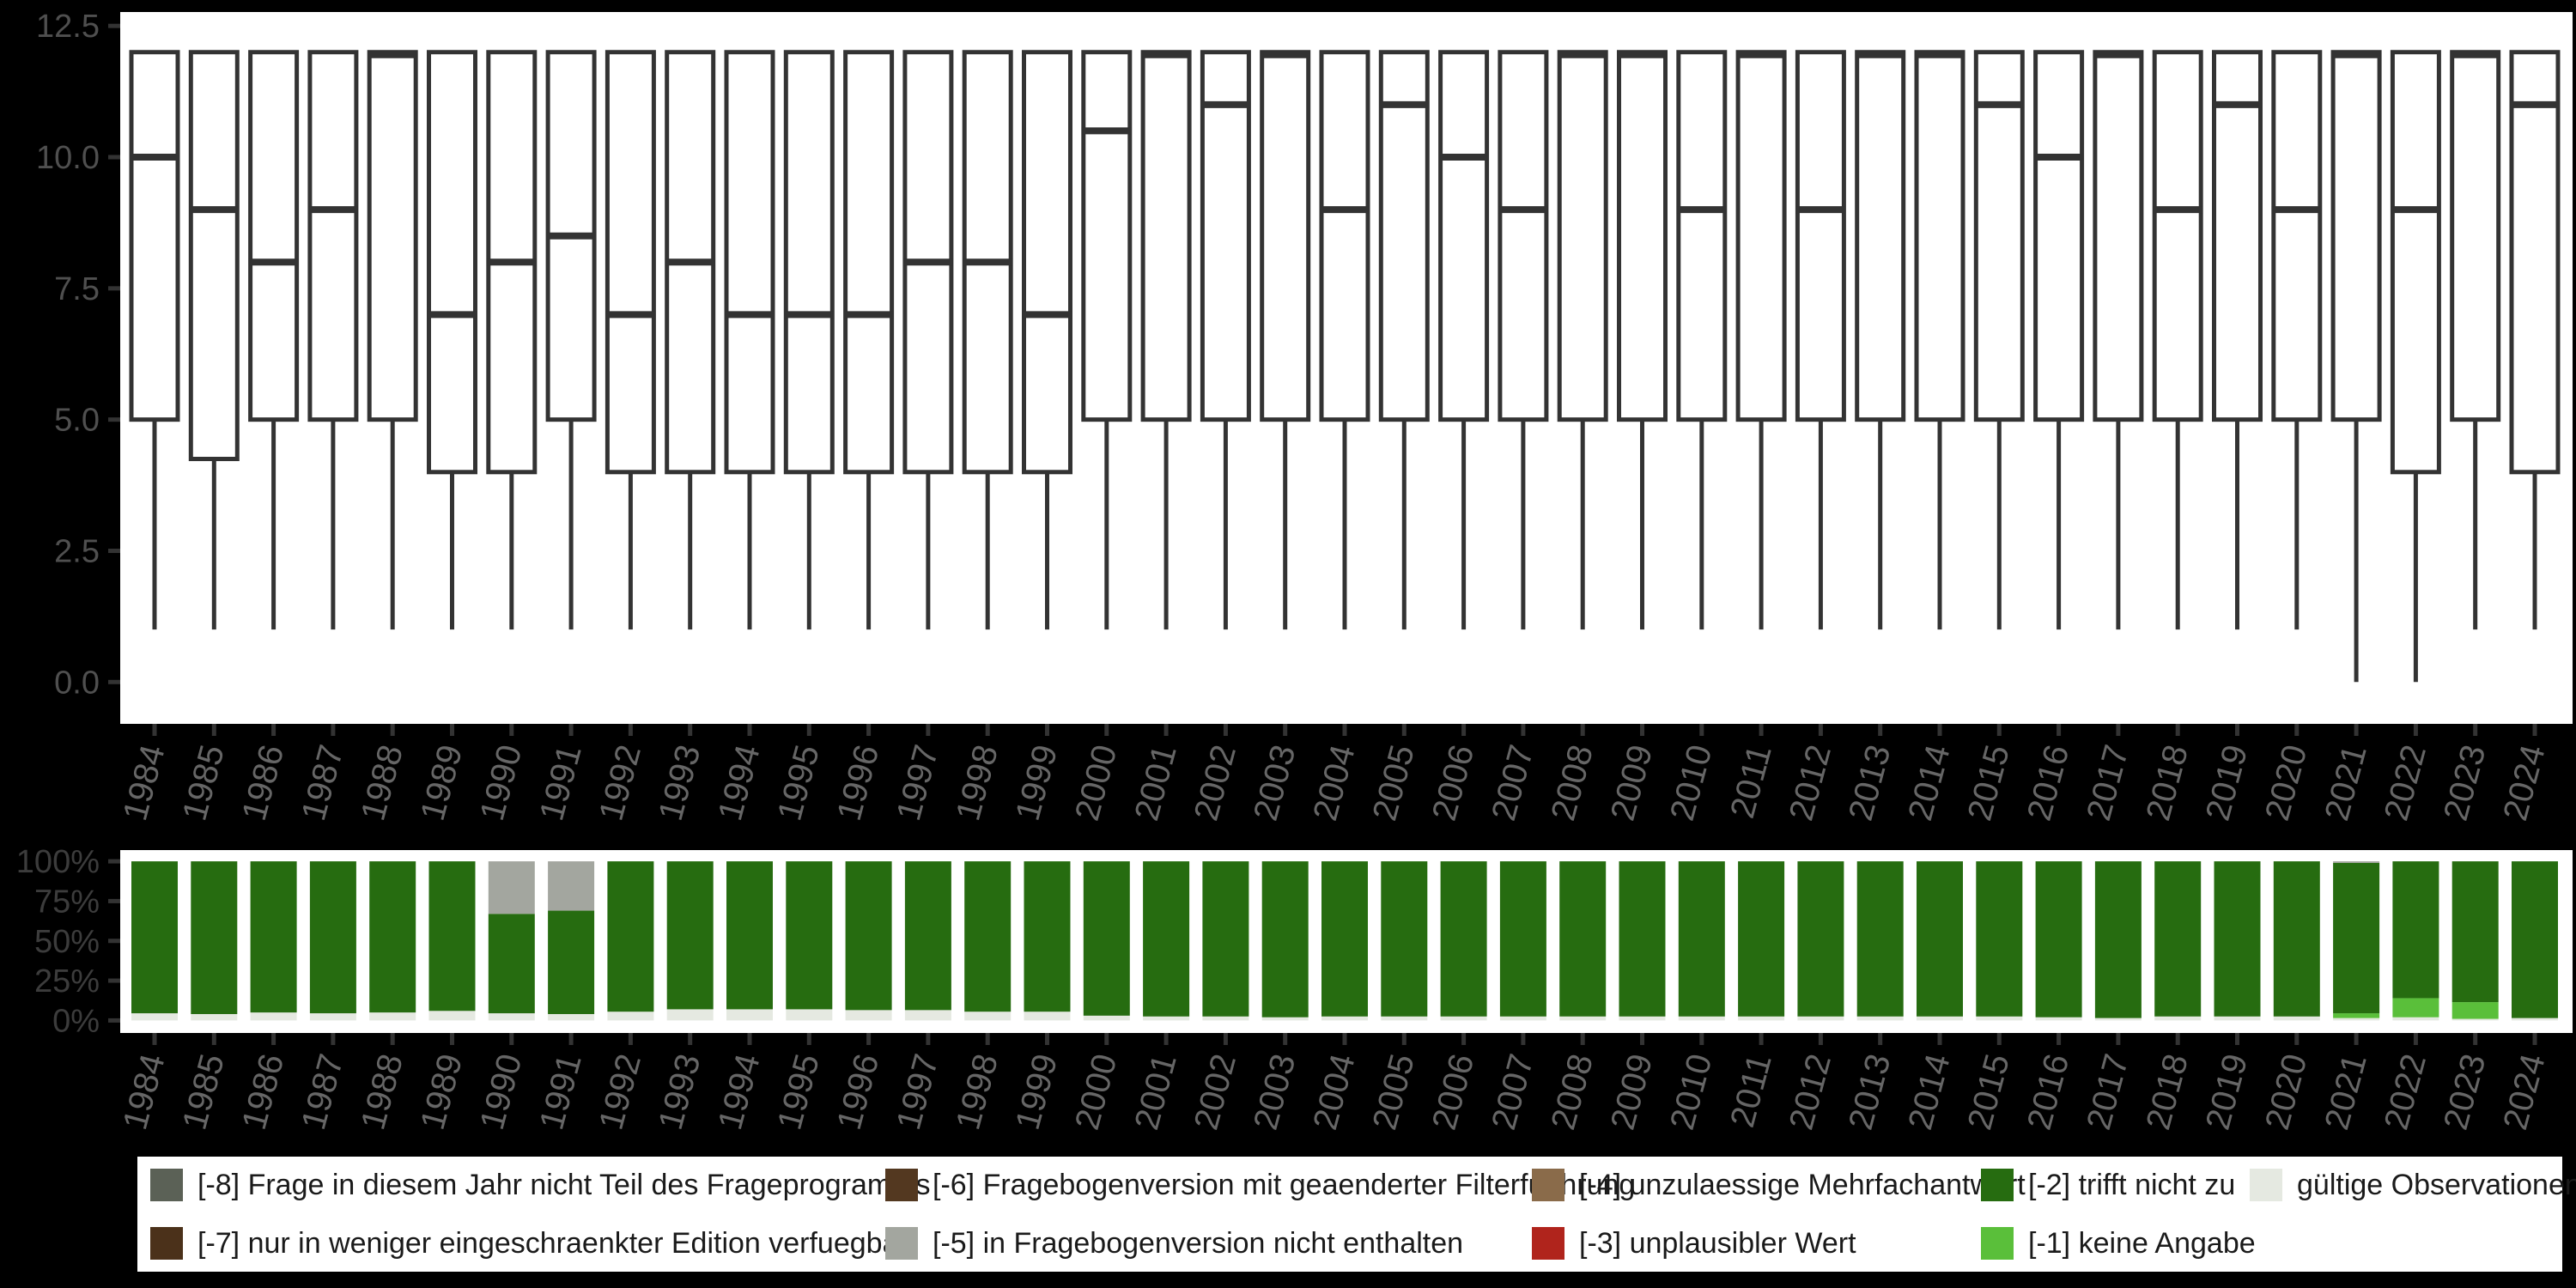 This screenshot has width=2576, height=1288. I want to click on x-tick-label-1990: 1990, so click(501, 1091).